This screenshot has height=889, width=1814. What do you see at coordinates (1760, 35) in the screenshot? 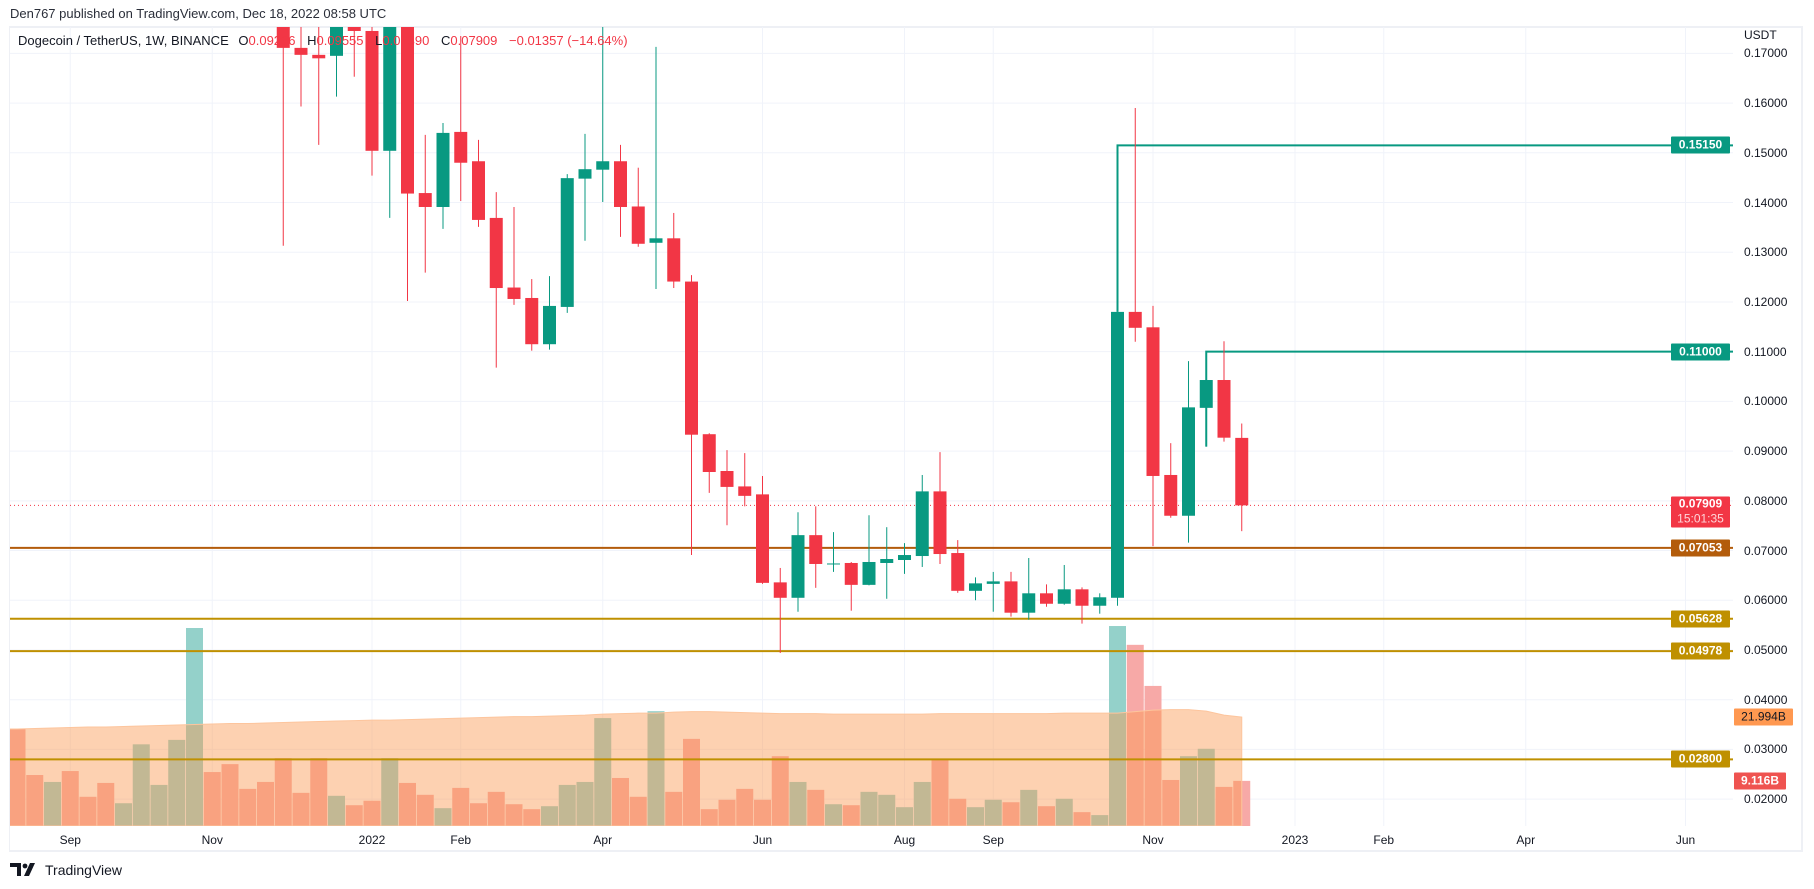
I see `currency-label: USDT` at bounding box center [1760, 35].